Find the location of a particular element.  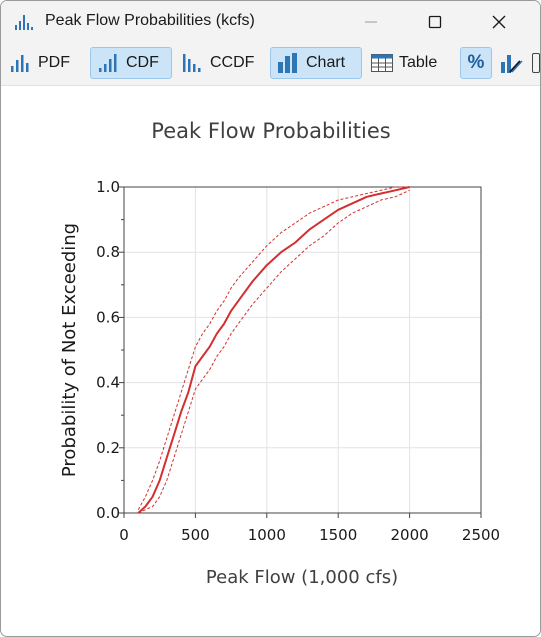

title-bar: Peak Flow Probabilities (kcfs) is located at coordinates (270, 22).